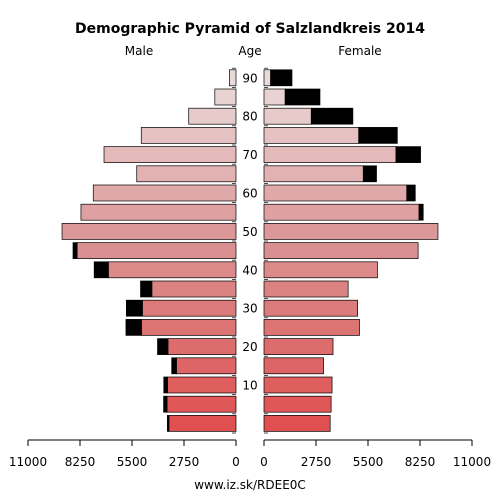 The height and width of the screenshot is (500, 500). What do you see at coordinates (281, 78) in the screenshot?
I see `female-surplus-bar-90+` at bounding box center [281, 78].